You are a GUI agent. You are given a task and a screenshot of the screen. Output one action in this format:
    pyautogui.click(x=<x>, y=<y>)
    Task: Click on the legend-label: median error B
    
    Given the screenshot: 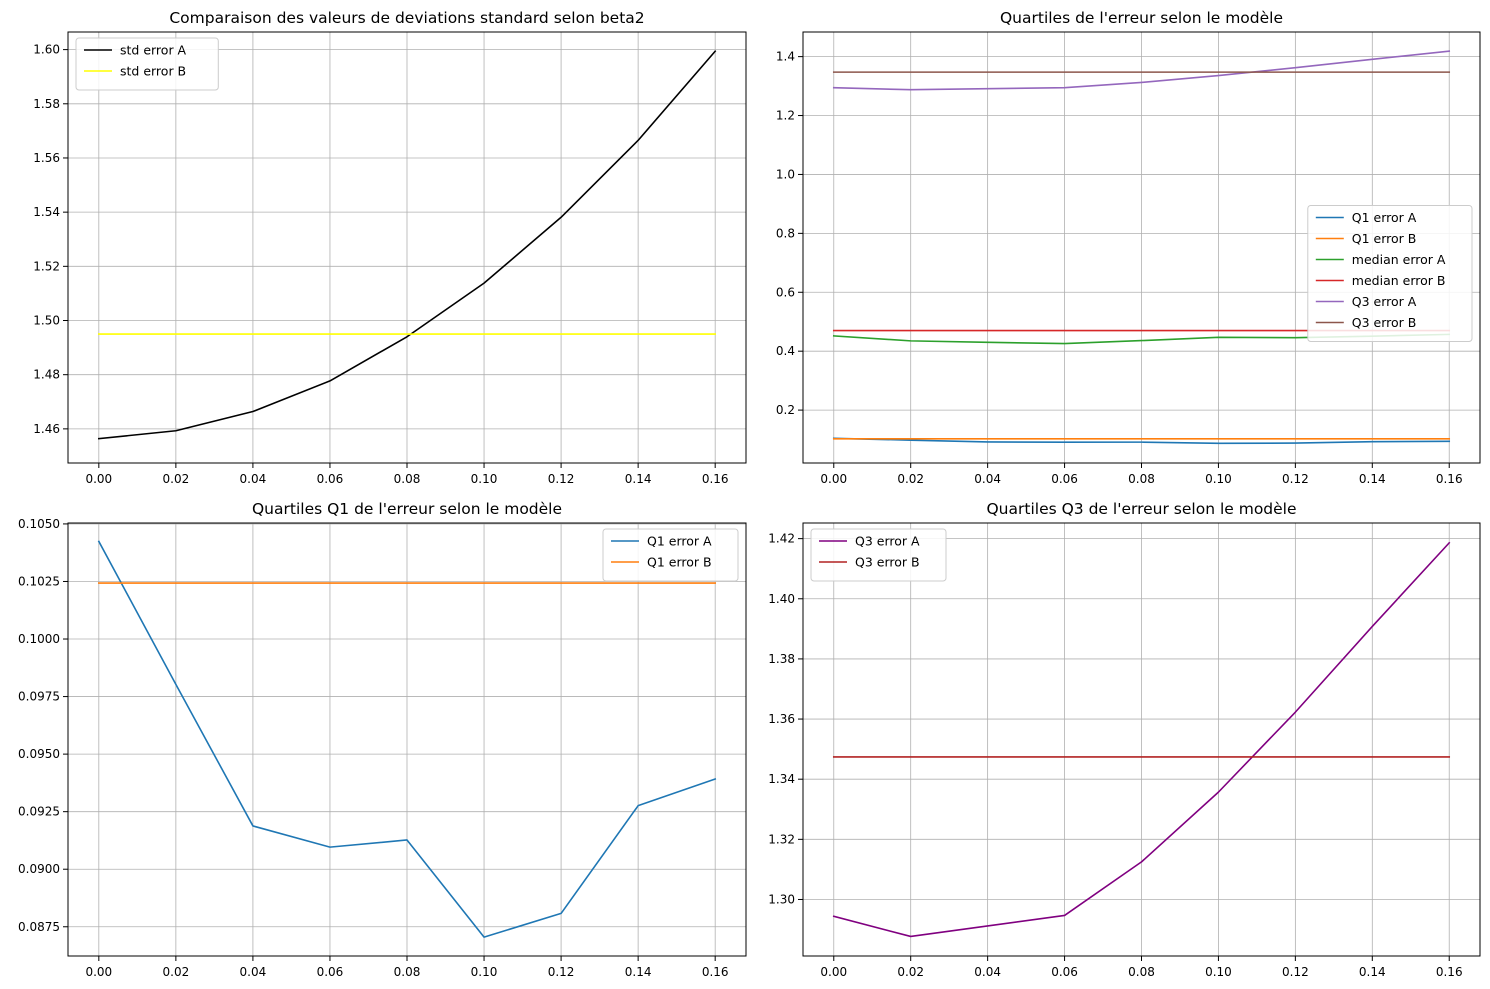 What is the action you would take?
    pyautogui.click(x=1399, y=280)
    